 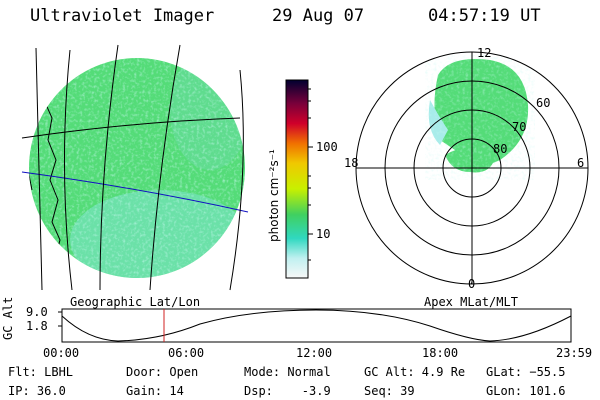 What do you see at coordinates (287, 391) in the screenshot?
I see `dsp-info: Dsp: -3.9` at bounding box center [287, 391].